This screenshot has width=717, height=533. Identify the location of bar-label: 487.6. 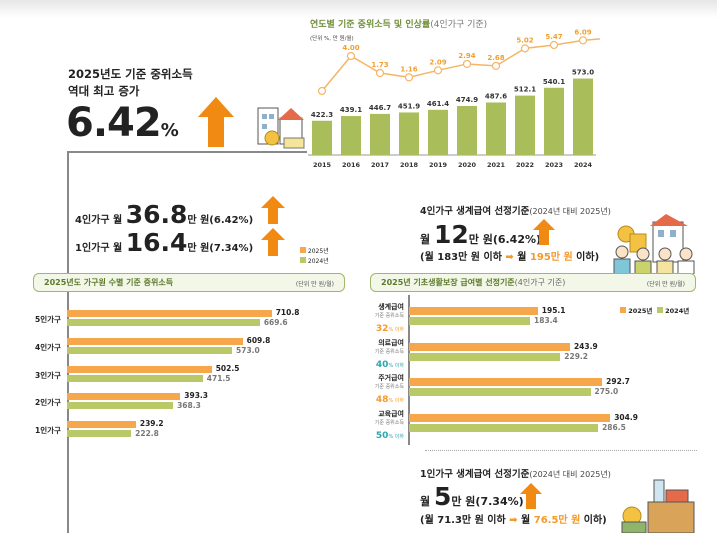
(496, 96).